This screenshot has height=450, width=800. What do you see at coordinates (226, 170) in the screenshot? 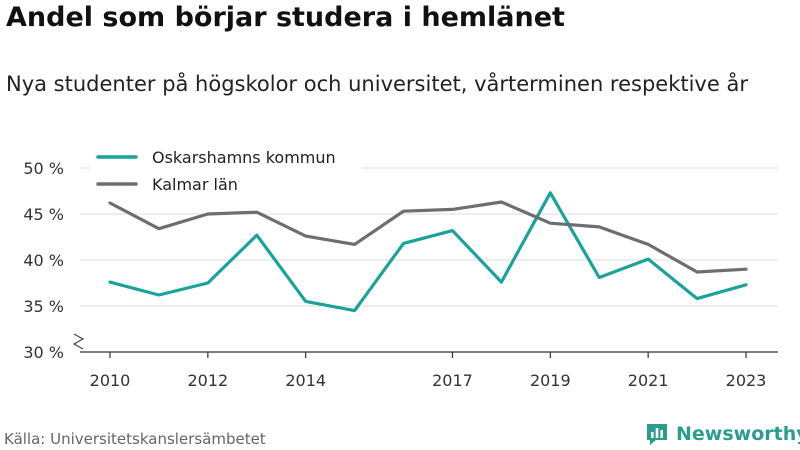
I see `legend: Oskarshamns kommun Kalmar län` at bounding box center [226, 170].